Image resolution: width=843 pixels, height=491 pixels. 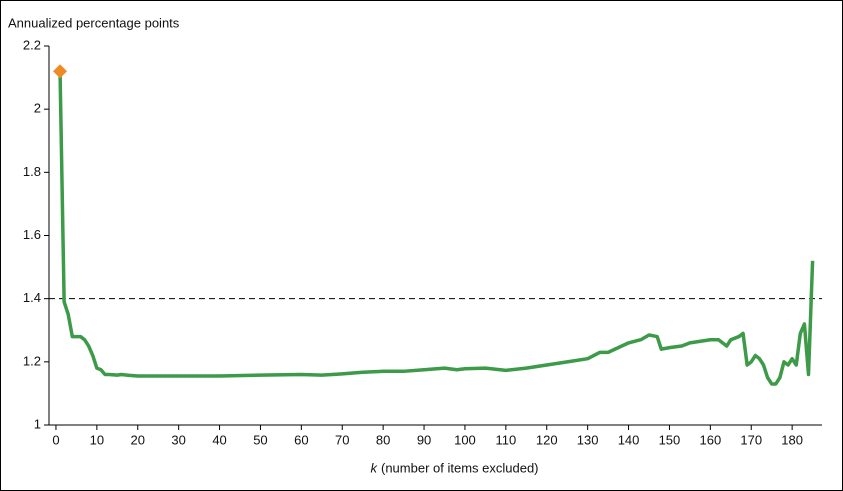 What do you see at coordinates (505, 439) in the screenshot?
I see `x-tick-label: 110` at bounding box center [505, 439].